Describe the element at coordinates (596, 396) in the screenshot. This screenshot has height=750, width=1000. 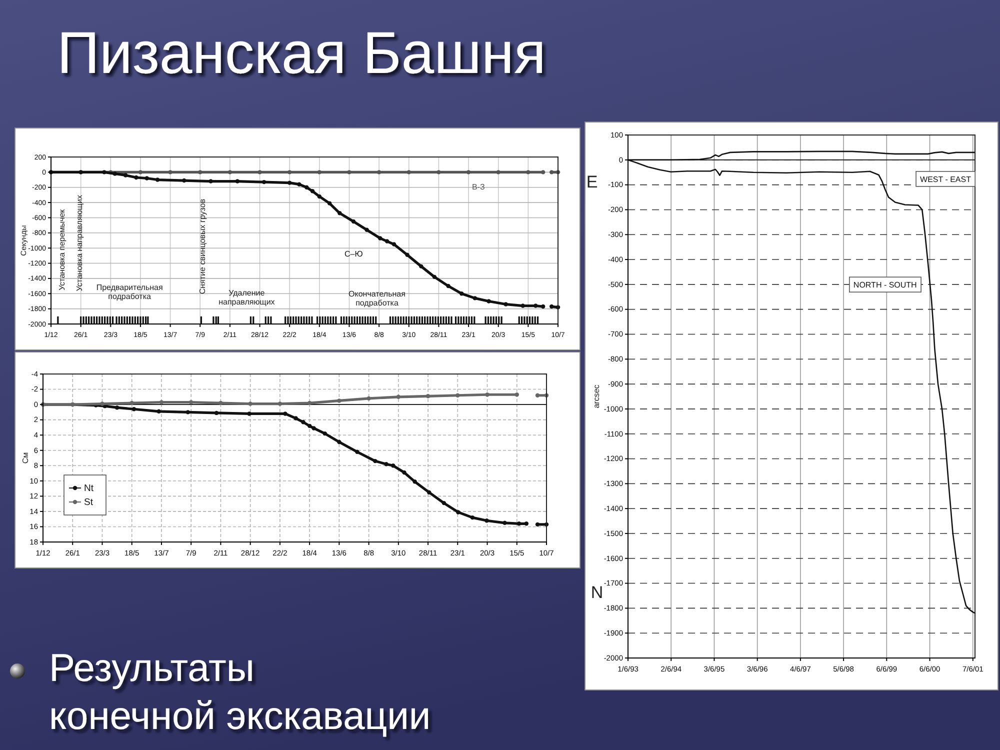
I see `y-axis-title: arcsec` at that location.